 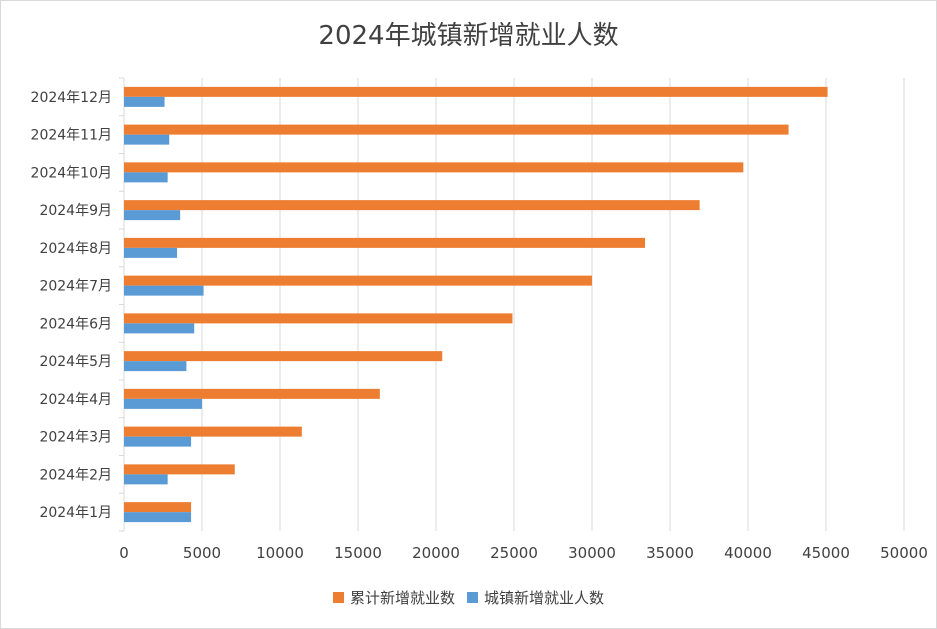 What do you see at coordinates (904, 553) in the screenshot?
I see `x-tick-label: 50000` at bounding box center [904, 553].